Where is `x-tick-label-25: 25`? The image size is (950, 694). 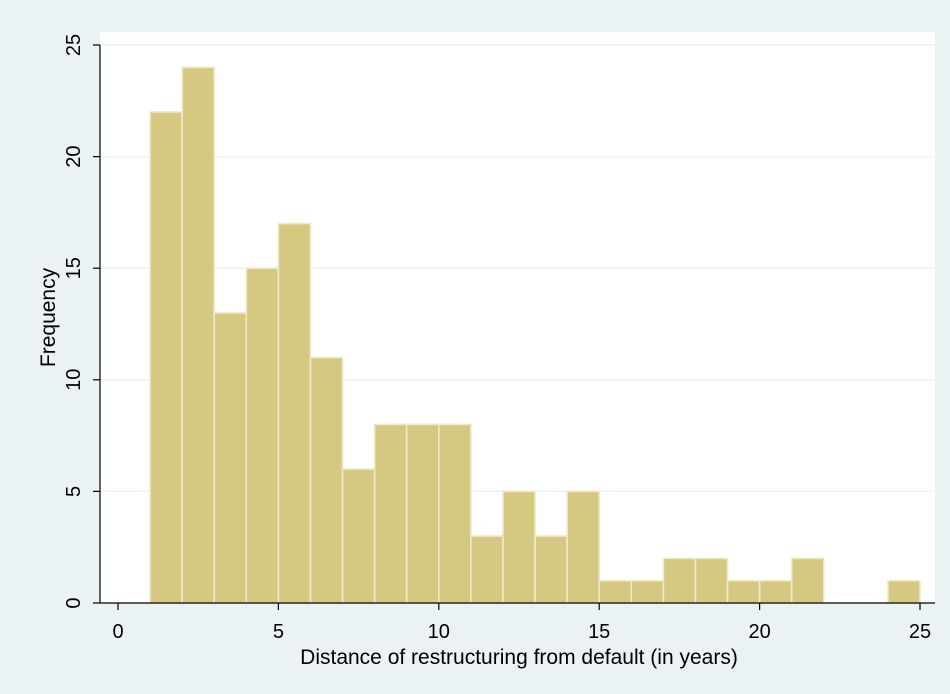 x-tick-label-25: 25 is located at coordinates (920, 632).